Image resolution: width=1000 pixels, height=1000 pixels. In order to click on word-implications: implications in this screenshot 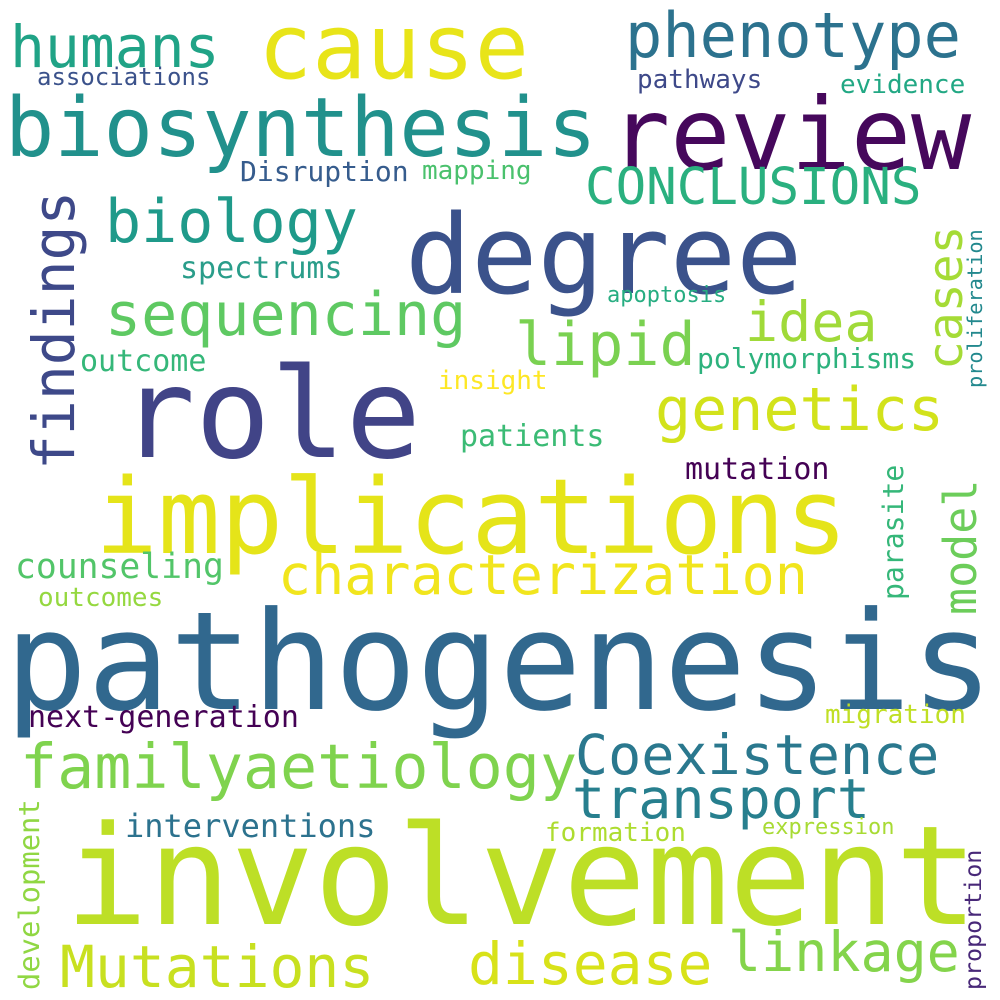, I will do `click(471, 517)`.